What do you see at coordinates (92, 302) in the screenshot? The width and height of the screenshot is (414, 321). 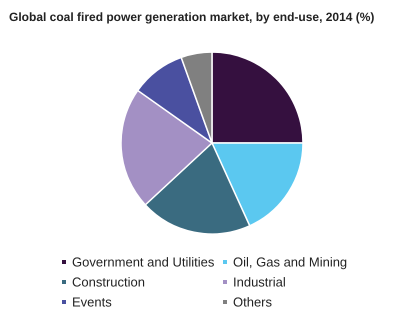 I see `legend-label: Events` at bounding box center [92, 302].